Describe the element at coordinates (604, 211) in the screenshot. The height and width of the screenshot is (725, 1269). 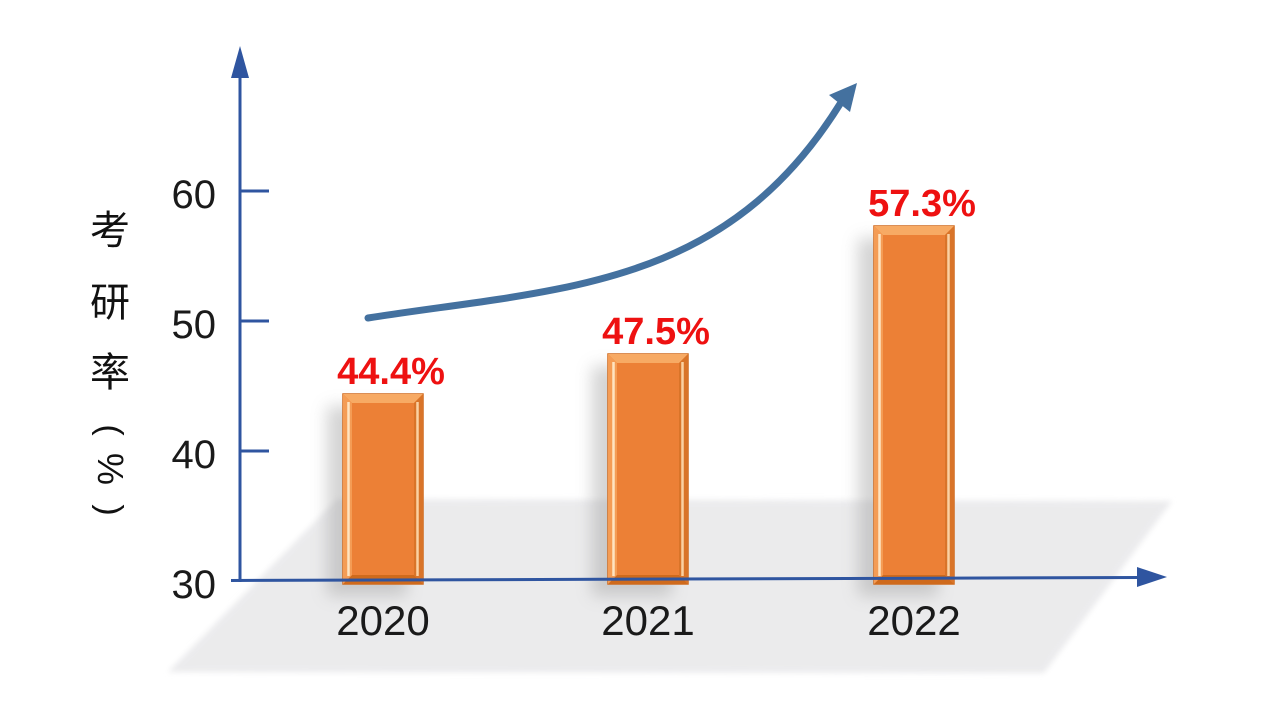
I see `trend-arrow-curve` at that location.